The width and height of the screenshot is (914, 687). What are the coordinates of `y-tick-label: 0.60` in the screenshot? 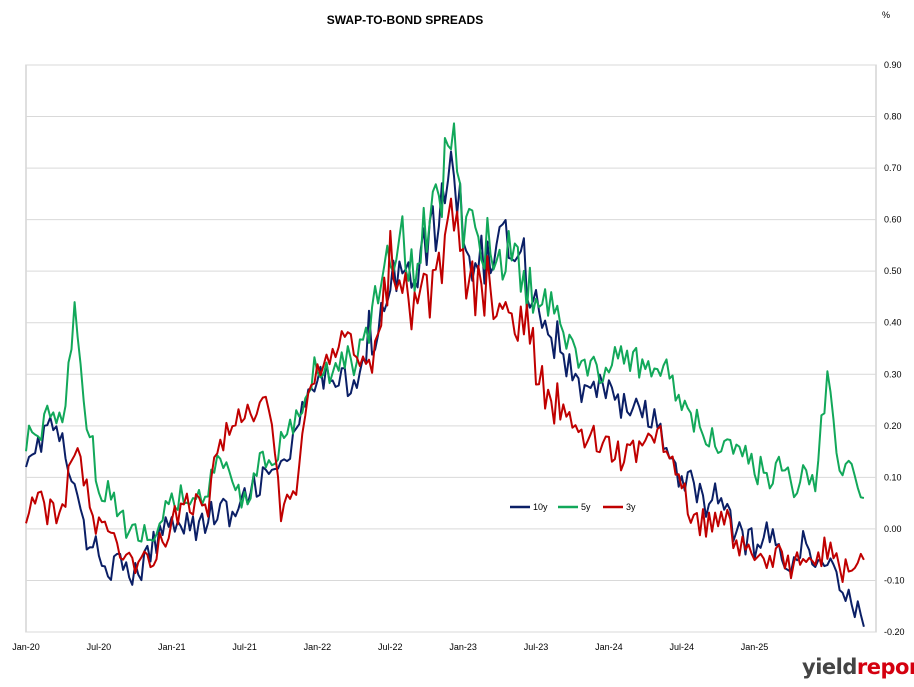 It's located at (893, 220).